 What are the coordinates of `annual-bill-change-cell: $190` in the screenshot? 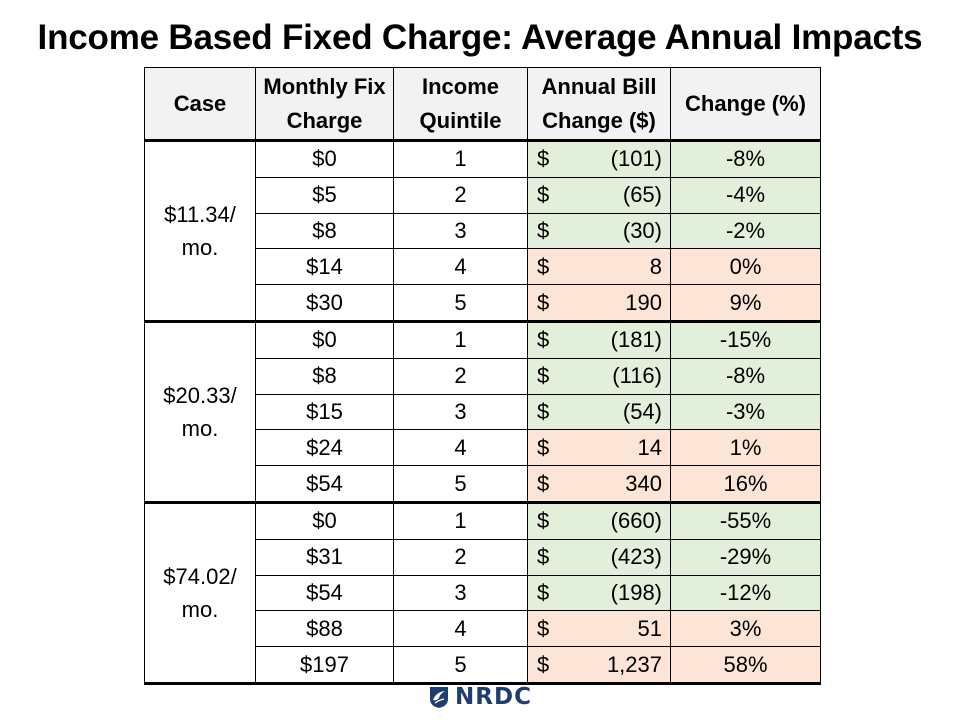 It's located at (599, 303).